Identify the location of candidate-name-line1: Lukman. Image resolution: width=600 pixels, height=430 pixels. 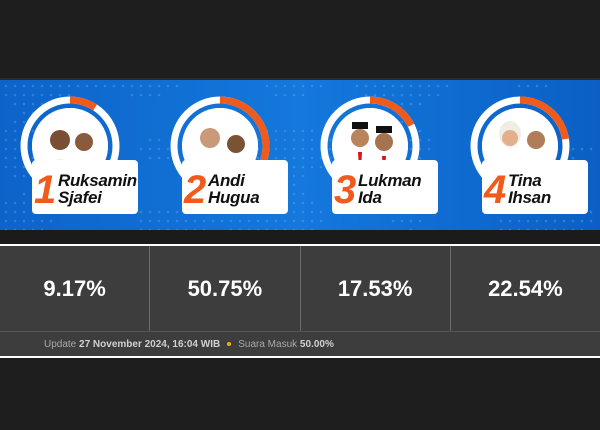
(390, 180).